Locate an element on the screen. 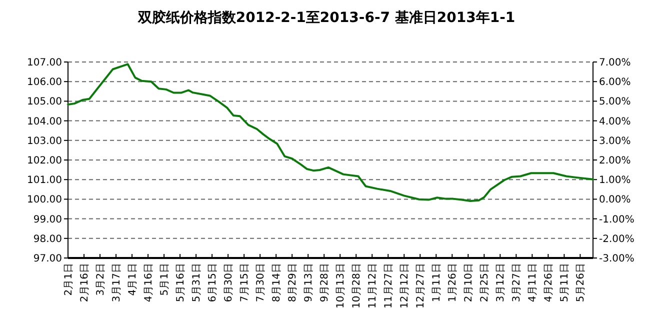 The width and height of the screenshot is (653, 335). x-tick-label: 2月1日 is located at coordinates (69, 279).